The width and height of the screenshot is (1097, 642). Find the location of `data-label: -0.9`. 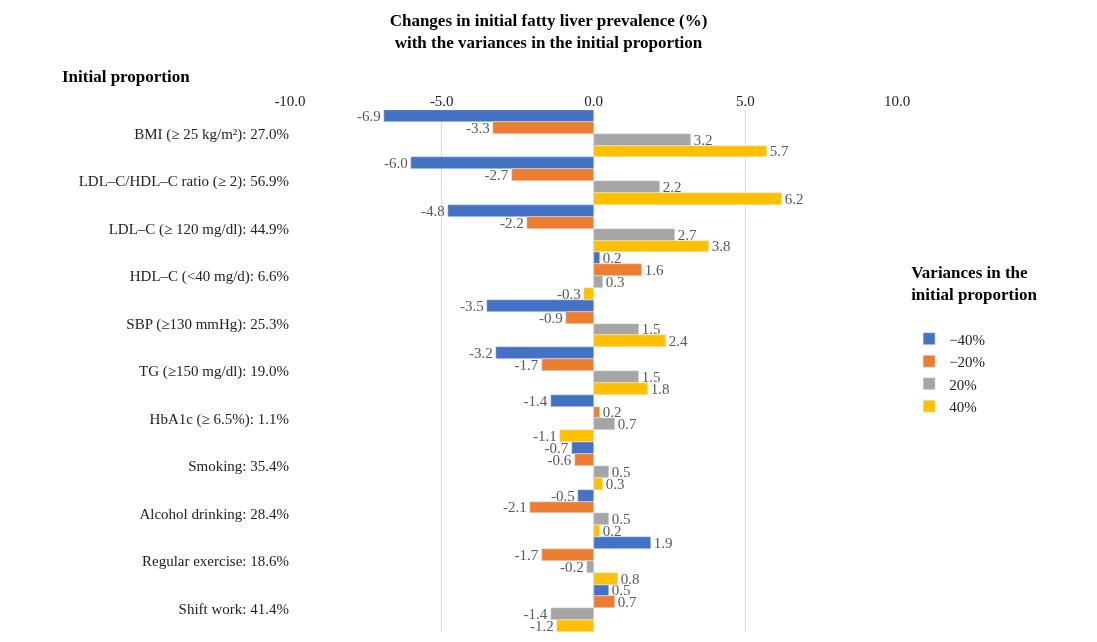

data-label: -0.9 is located at coordinates (551, 317).